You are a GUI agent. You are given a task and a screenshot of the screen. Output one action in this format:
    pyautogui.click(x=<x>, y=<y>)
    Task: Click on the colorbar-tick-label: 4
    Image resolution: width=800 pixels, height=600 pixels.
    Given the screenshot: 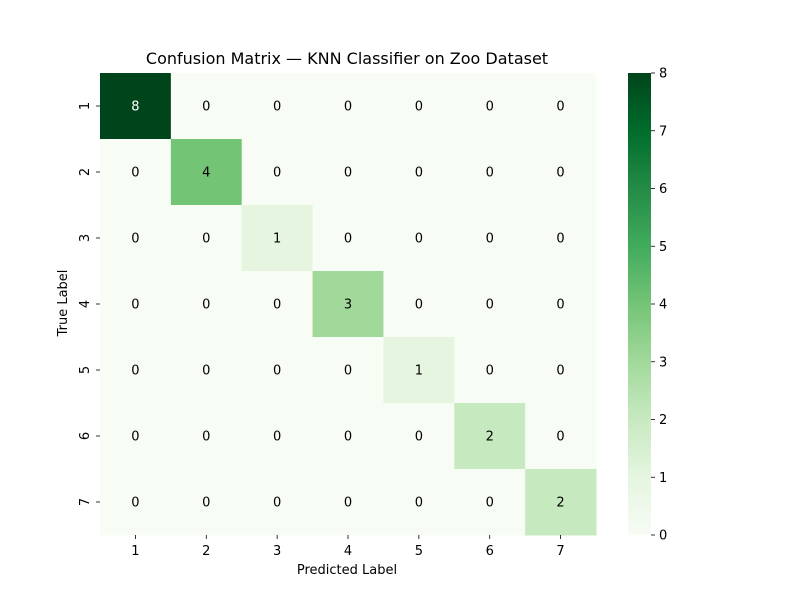 What is the action you would take?
    pyautogui.click(x=663, y=305)
    